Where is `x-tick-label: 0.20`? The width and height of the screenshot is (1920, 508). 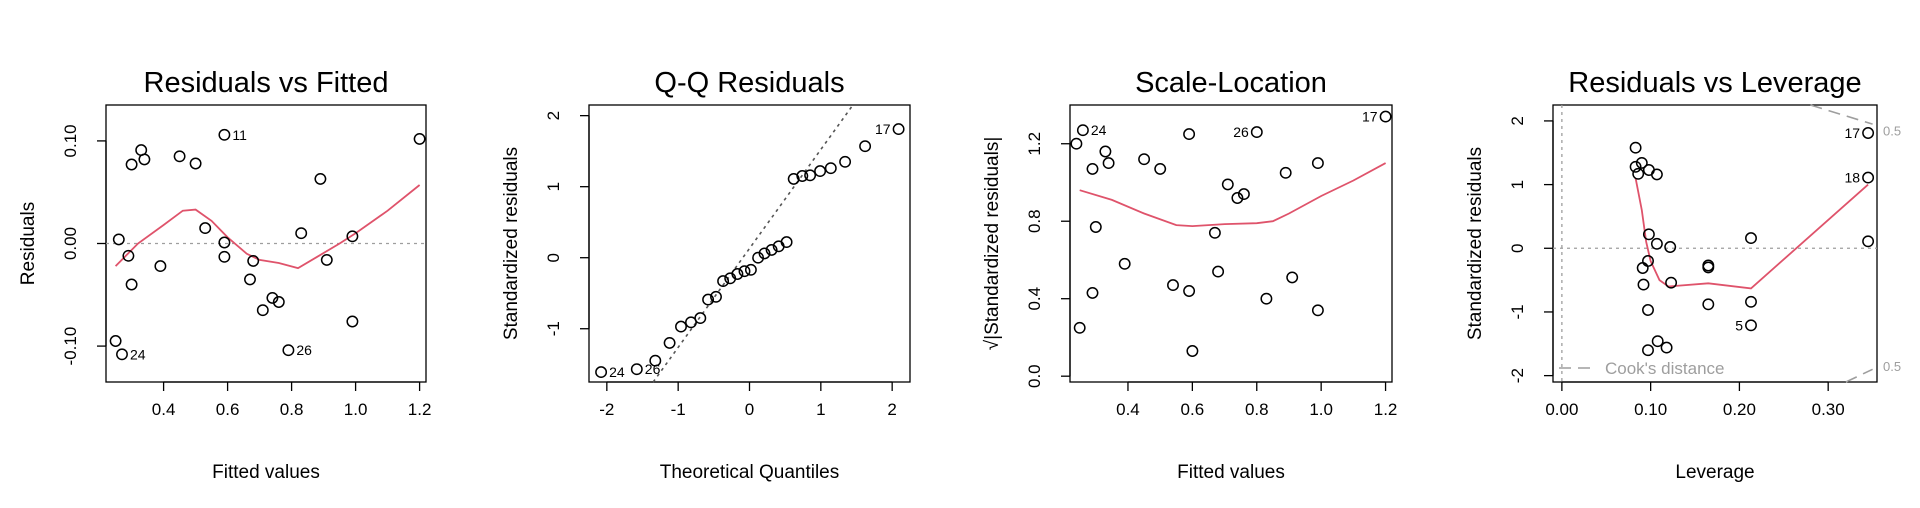
x-tick-label: 0.20 is located at coordinates (1739, 409).